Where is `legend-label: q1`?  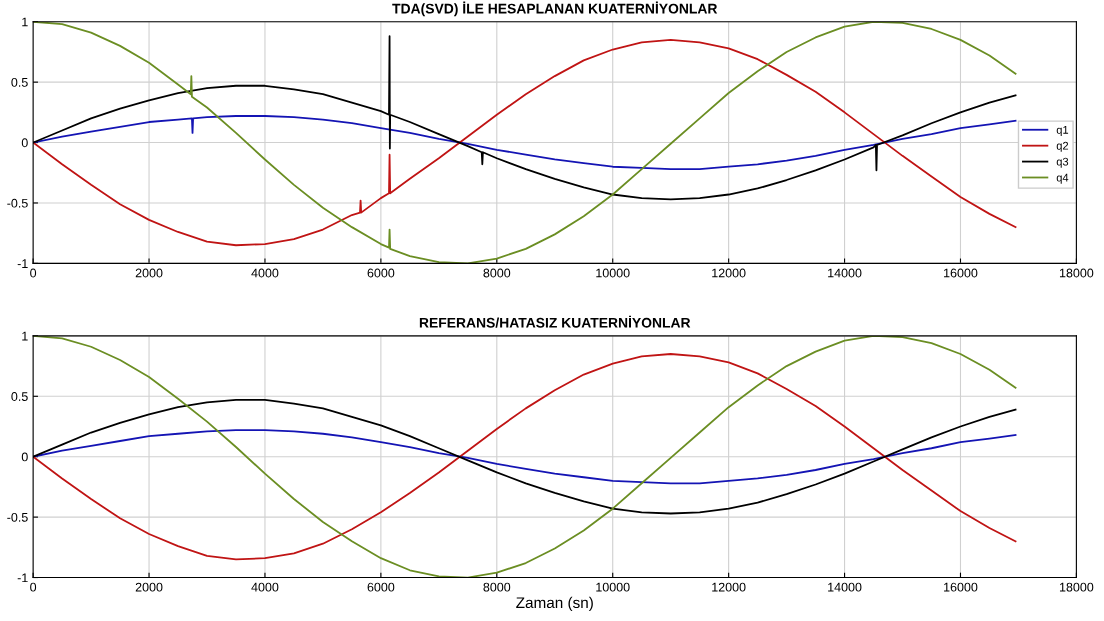 legend-label: q1 is located at coordinates (1062, 131).